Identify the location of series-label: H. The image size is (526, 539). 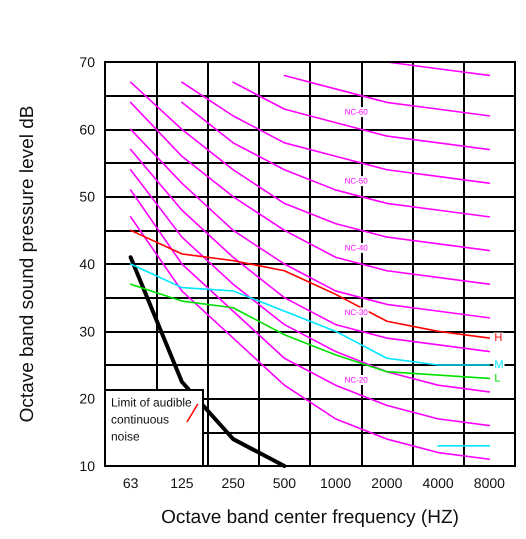
(498, 338).